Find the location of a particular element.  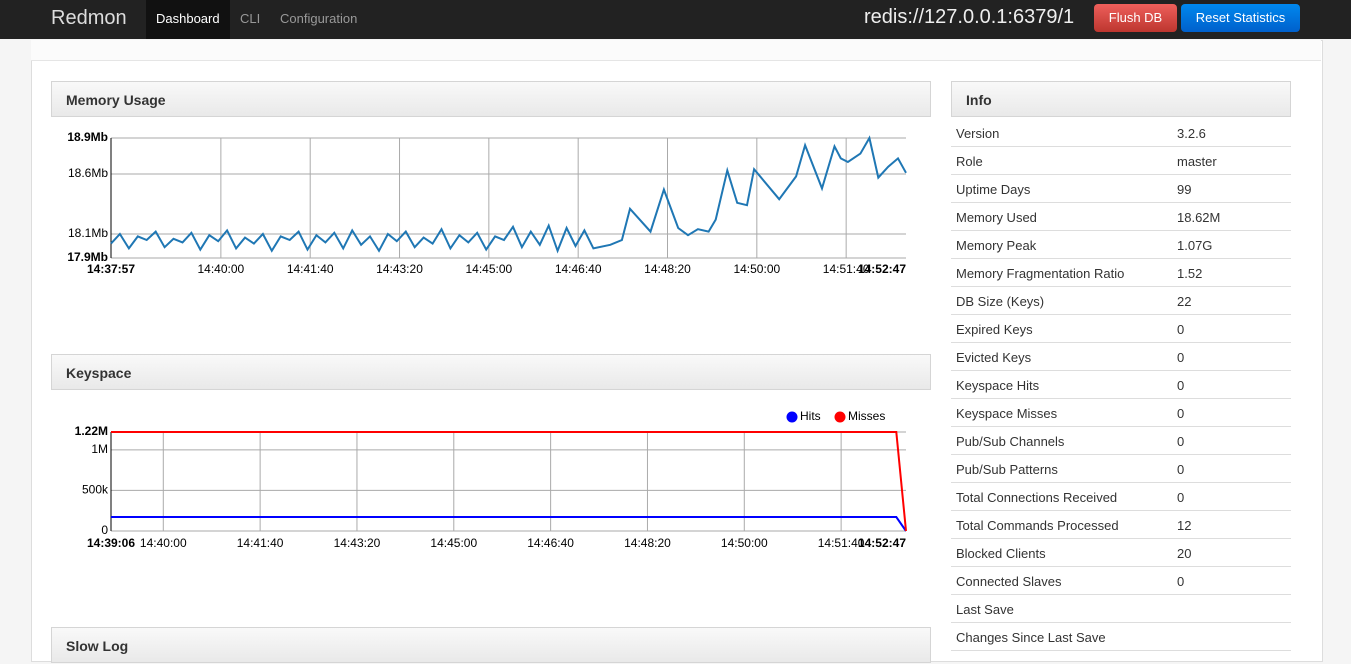

info-row: Role master is located at coordinates (1121, 161).